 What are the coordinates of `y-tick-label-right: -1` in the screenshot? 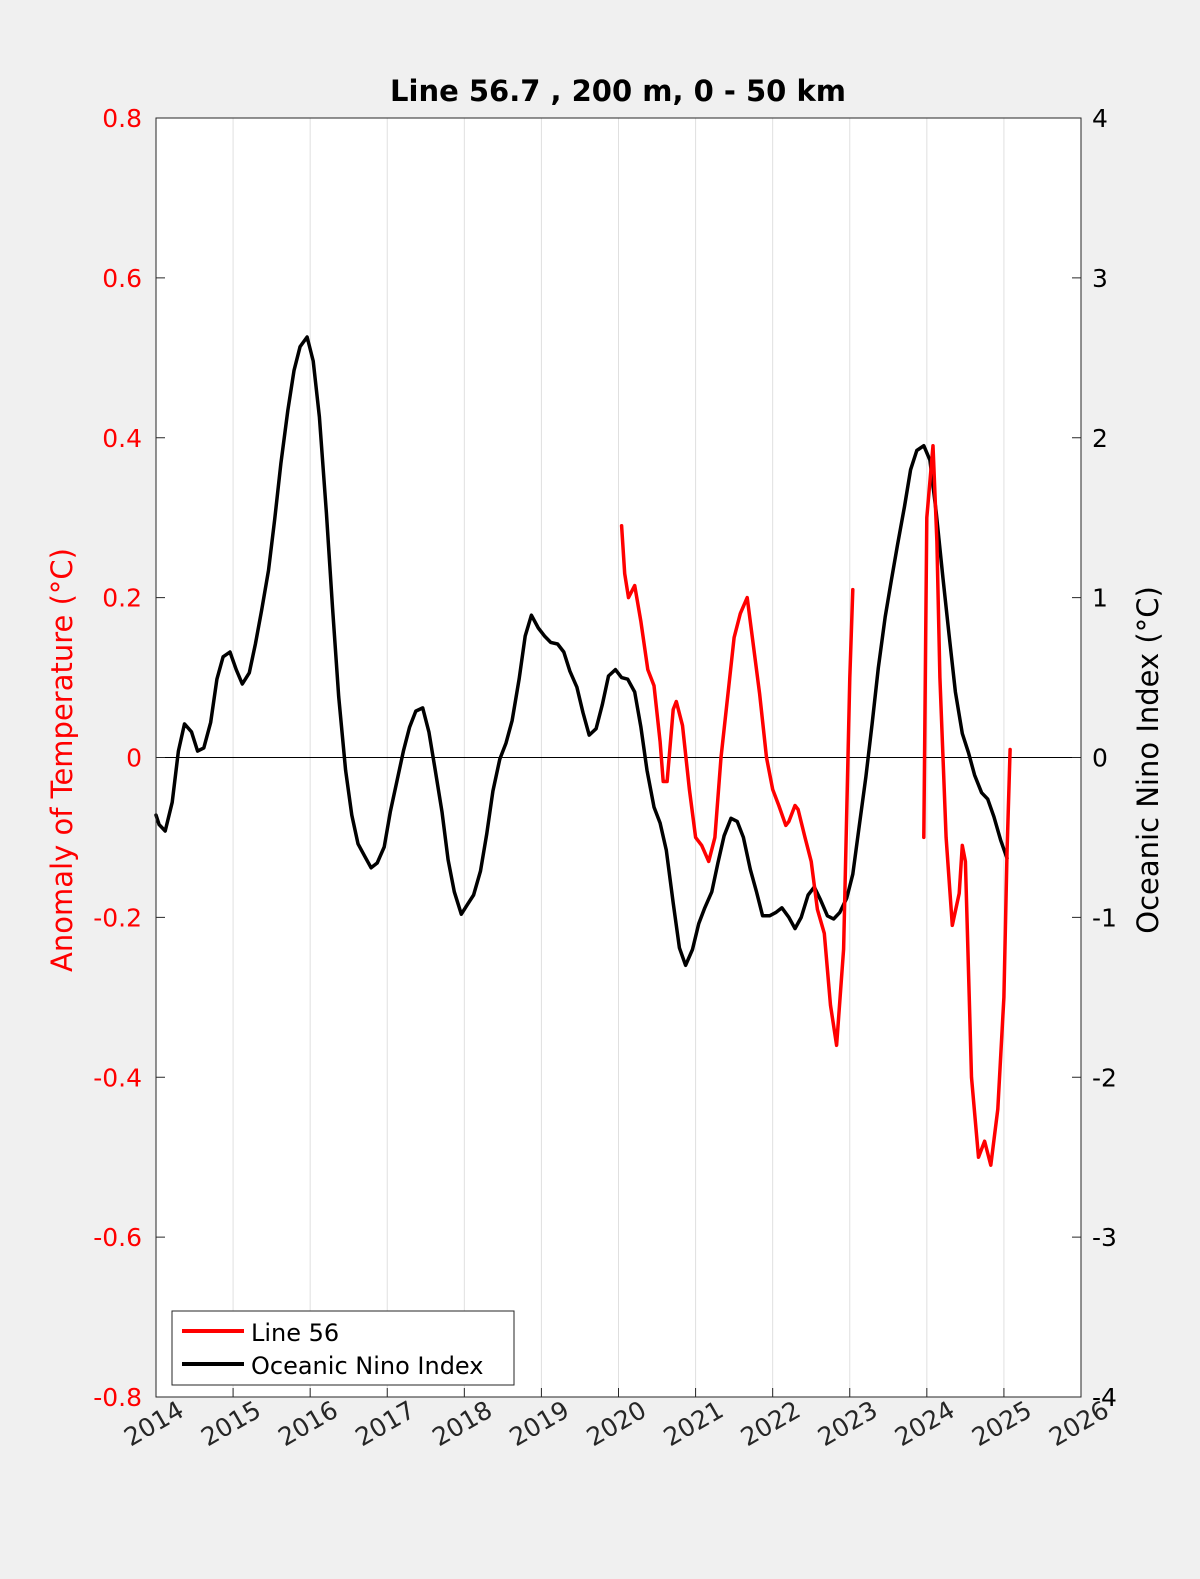 It's located at (1104, 917).